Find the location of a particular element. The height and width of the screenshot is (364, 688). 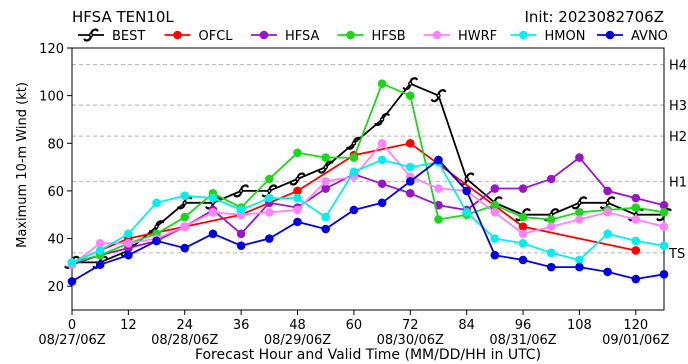

legend: BEST OFCL HFSA HFSB HWRF HMON AVNO is located at coordinates (373, 36).